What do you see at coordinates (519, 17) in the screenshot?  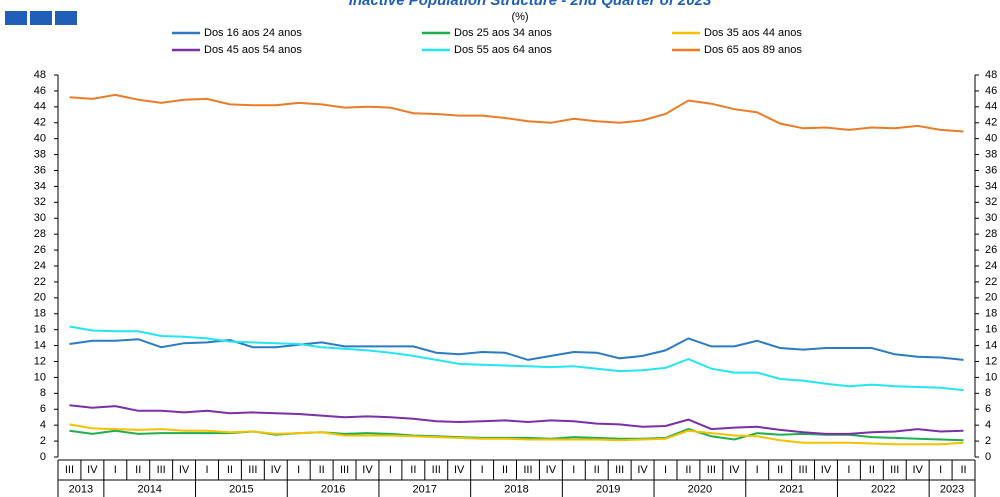 I see `chart-subtitle: (%)` at bounding box center [519, 17].